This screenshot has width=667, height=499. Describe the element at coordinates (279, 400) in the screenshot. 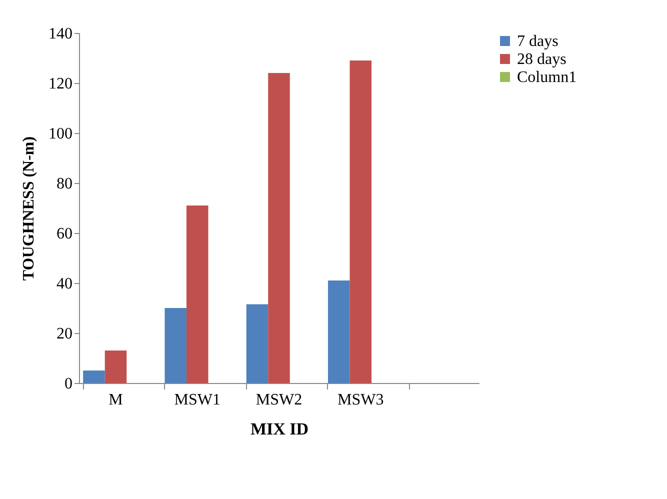

I see `x-tick-label: MSW2` at that location.